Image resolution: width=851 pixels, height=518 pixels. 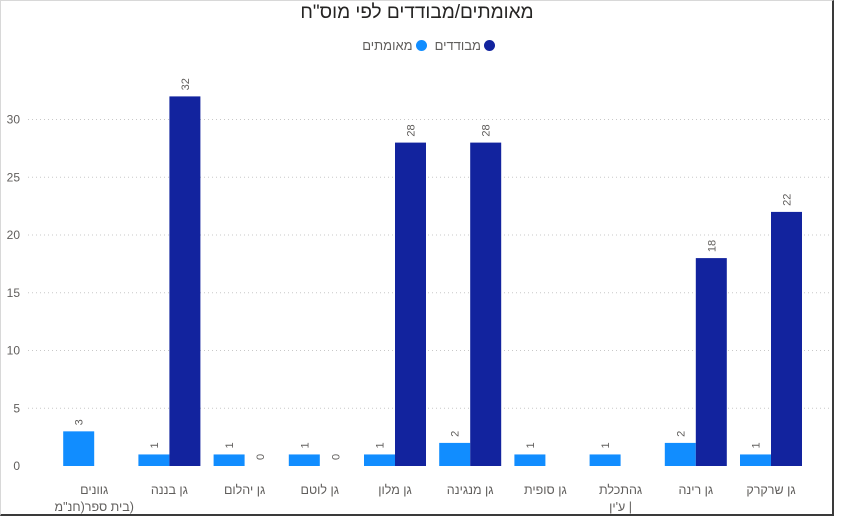 What do you see at coordinates (417, 12) in the screenshot?
I see `chart-title: מאומתים/מבודדים לפי מוס"ח` at bounding box center [417, 12].